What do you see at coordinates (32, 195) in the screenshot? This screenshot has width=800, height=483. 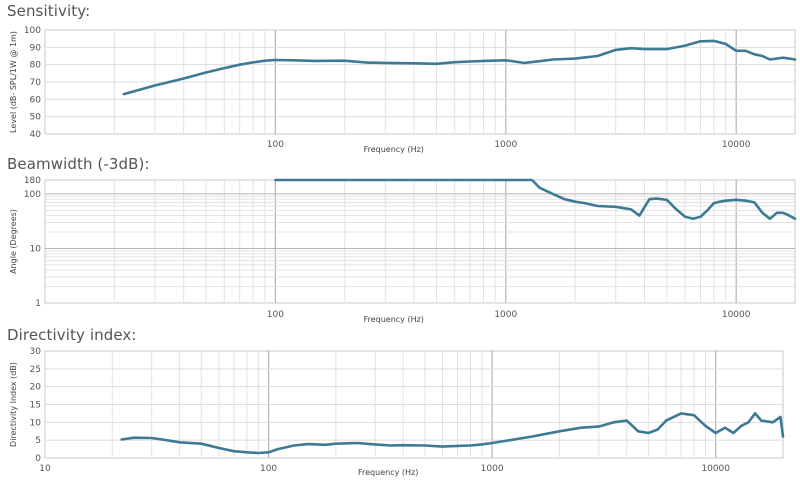 I see `y-tick-label: 100` at bounding box center [32, 195].